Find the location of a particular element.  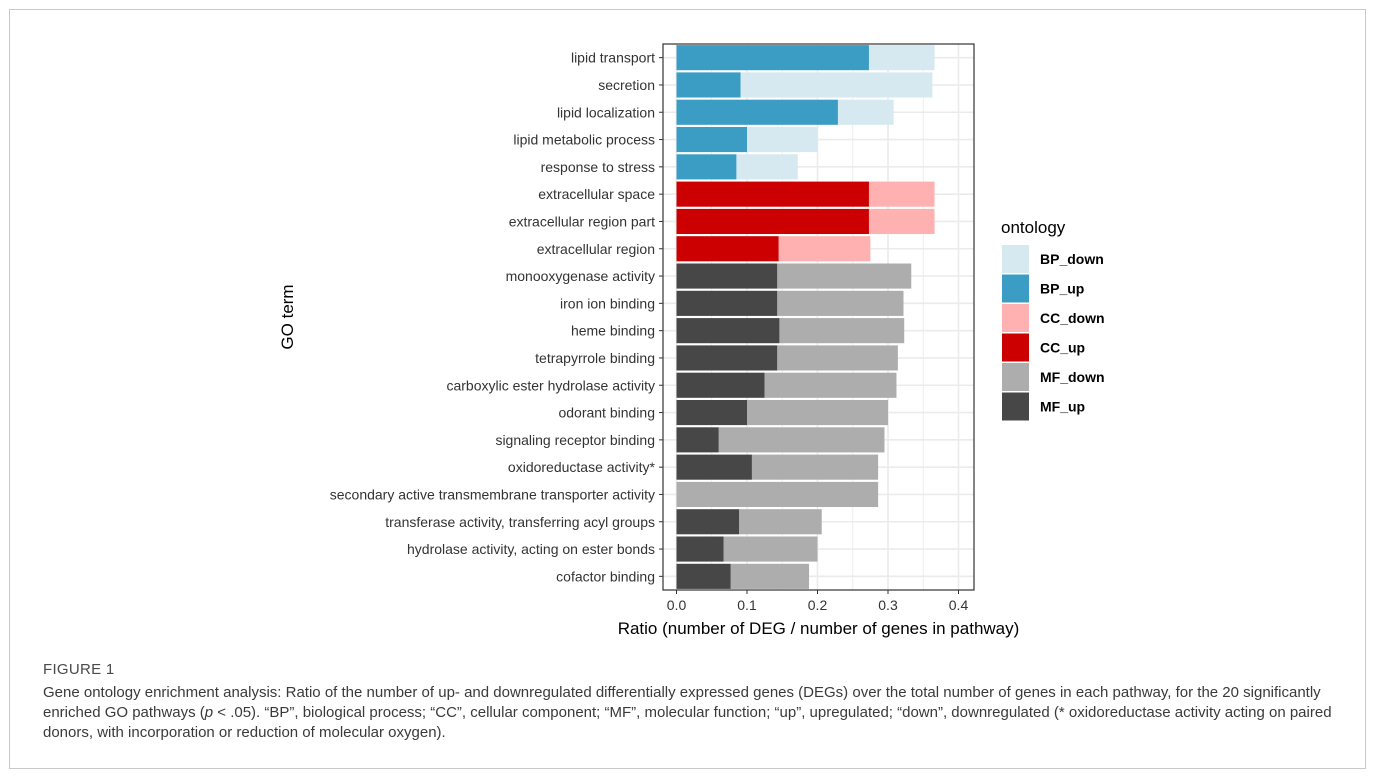

y-tick-label: lipid localization is located at coordinates (606, 112).